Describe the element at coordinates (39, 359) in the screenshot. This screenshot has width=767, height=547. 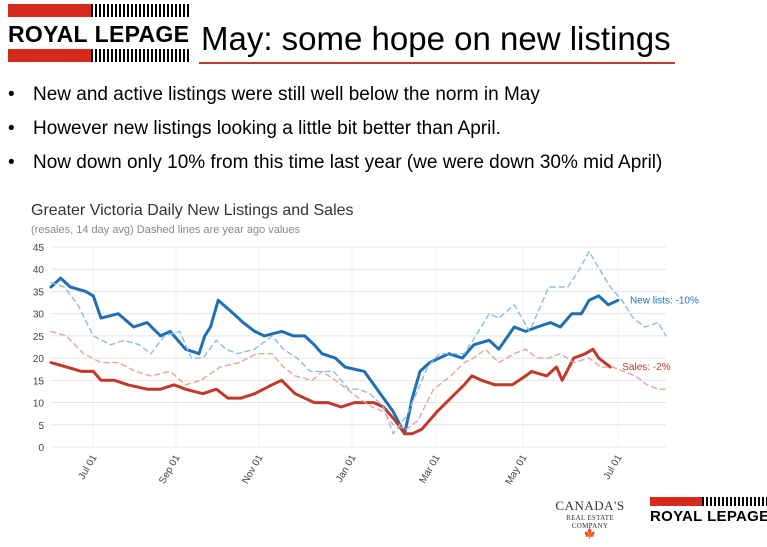
I see `y-tick-label: 20` at that location.